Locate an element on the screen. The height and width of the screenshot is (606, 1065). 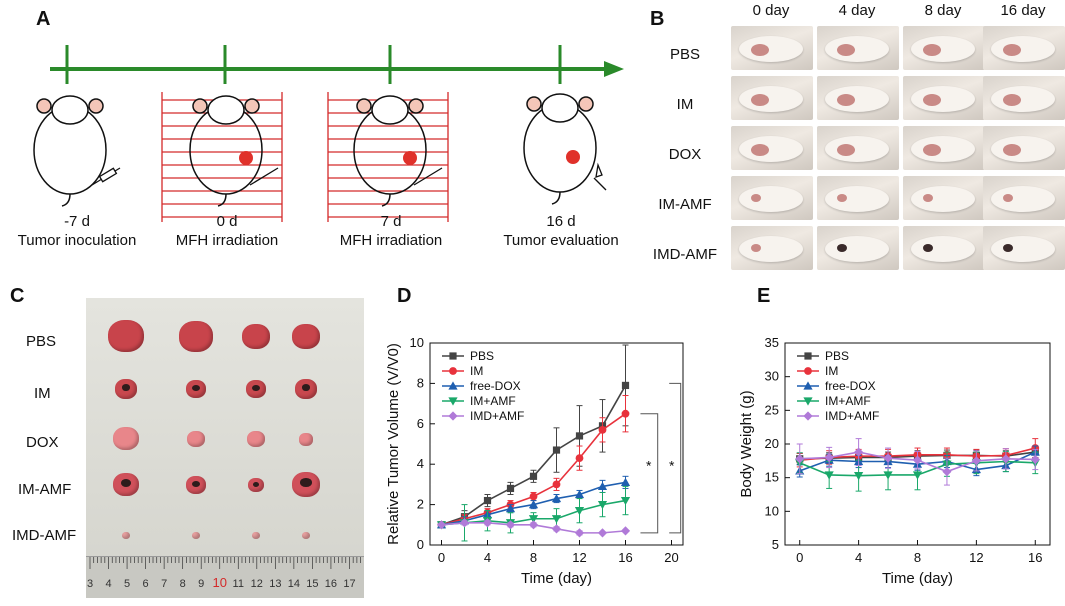
y-tick-label: 2 is located at coordinates (420, 504).